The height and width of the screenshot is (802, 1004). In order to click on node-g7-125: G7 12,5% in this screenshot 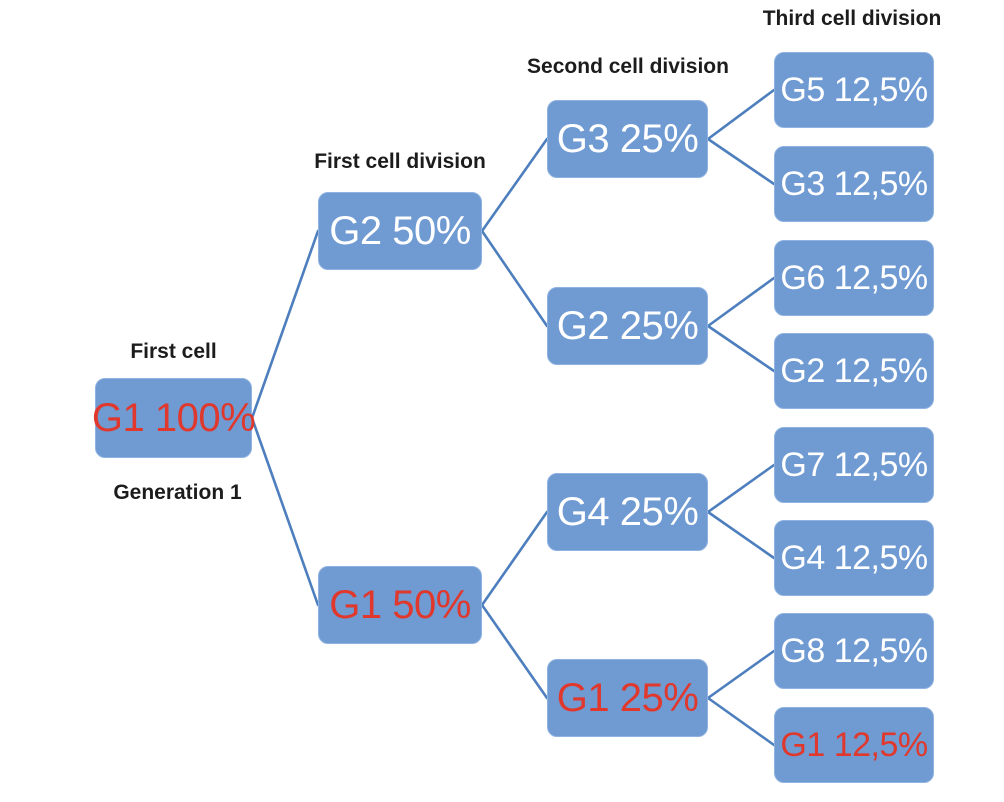, I will do `click(854, 465)`.